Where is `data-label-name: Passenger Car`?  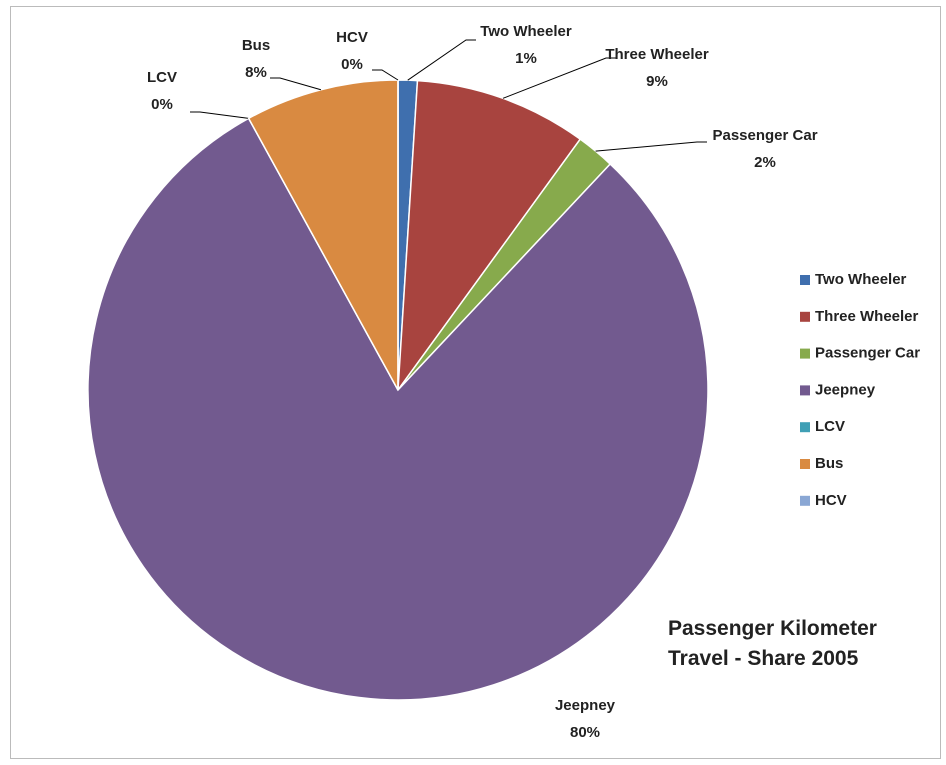 data-label-name: Passenger Car is located at coordinates (764, 135).